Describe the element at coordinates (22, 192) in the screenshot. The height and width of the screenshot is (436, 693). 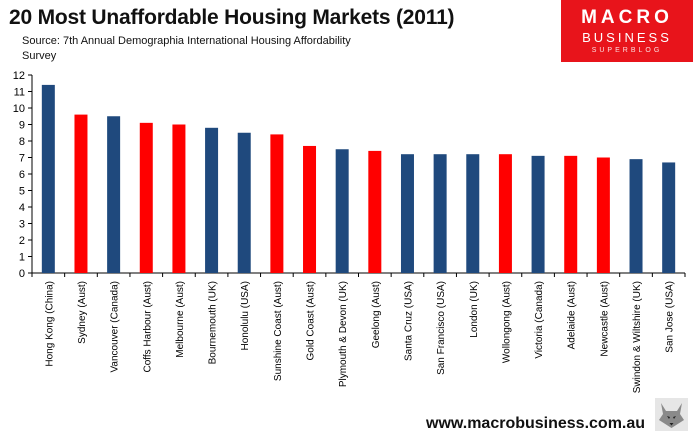
I see `y-tick-label: 5` at that location.